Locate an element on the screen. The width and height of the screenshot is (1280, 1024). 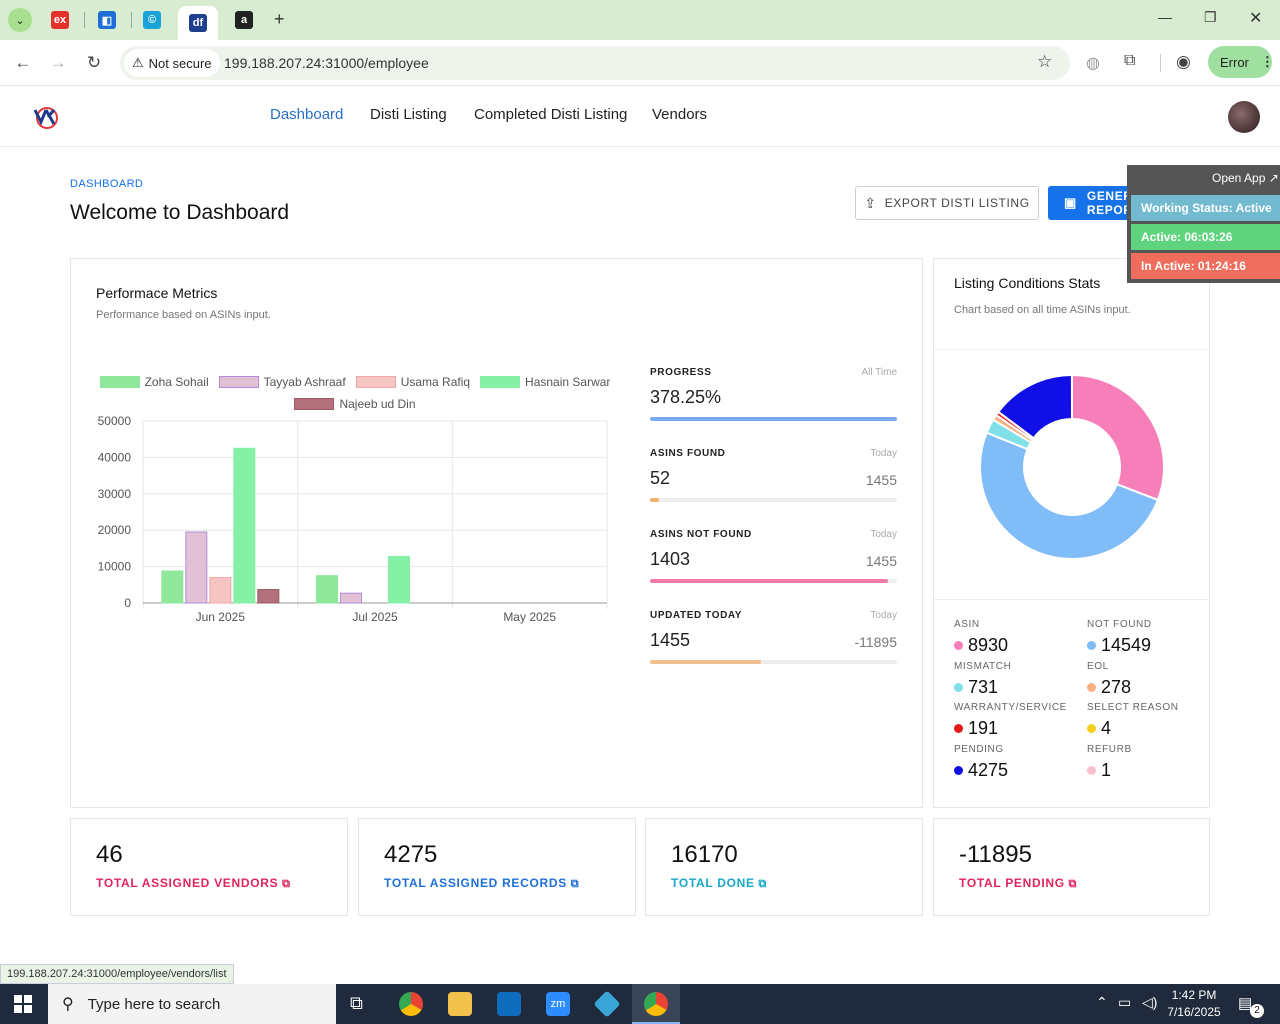
forward-arrow-icon: → is located at coordinates (58, 62).